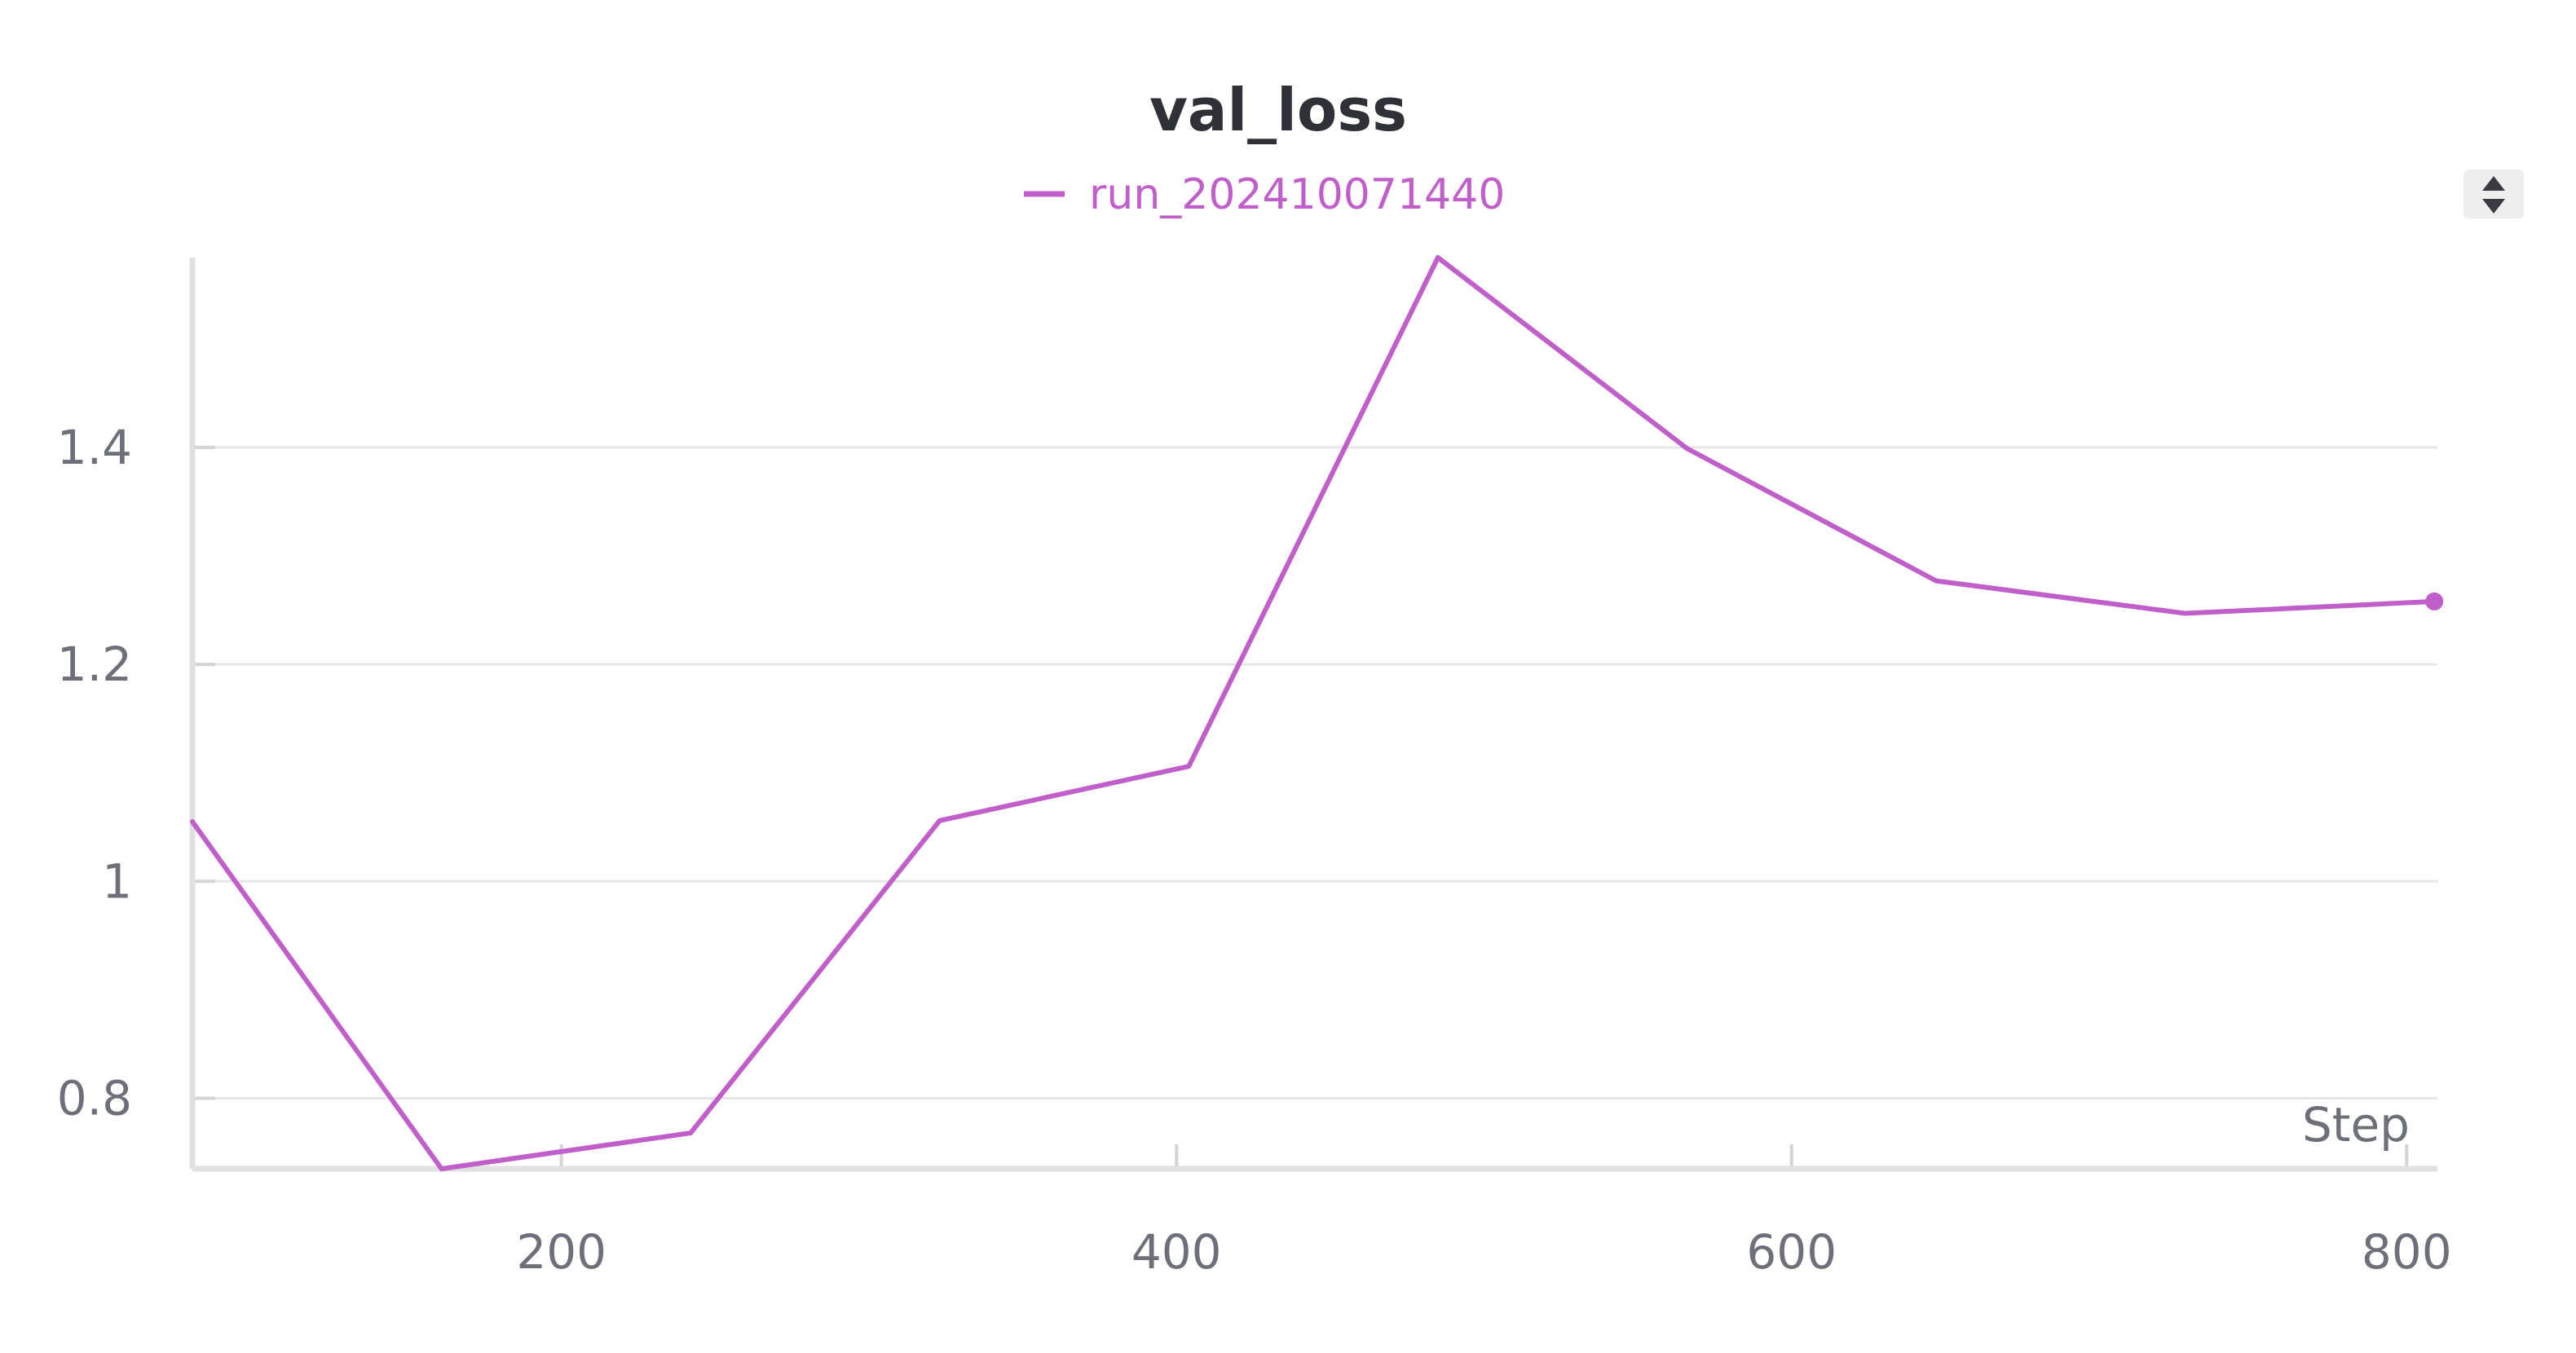 The height and width of the screenshot is (1353, 2576). What do you see at coordinates (117, 881) in the screenshot?
I see `y-tick-label: 1` at bounding box center [117, 881].